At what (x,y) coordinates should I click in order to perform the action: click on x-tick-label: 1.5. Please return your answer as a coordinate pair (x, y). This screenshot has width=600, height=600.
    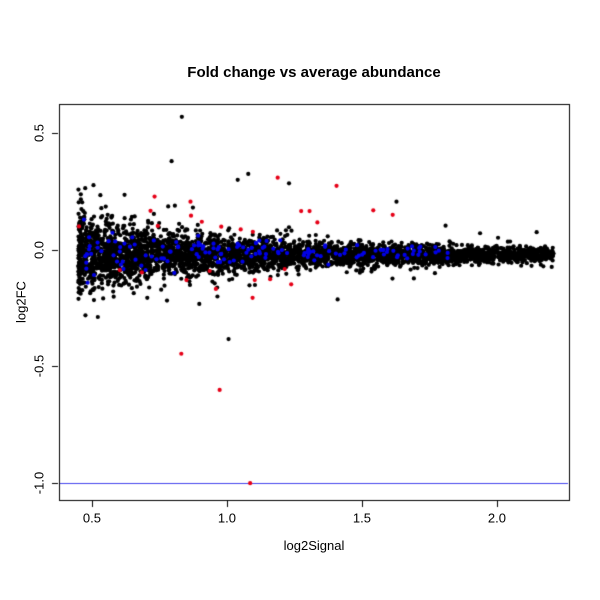
    Looking at the image, I should click on (361, 518).